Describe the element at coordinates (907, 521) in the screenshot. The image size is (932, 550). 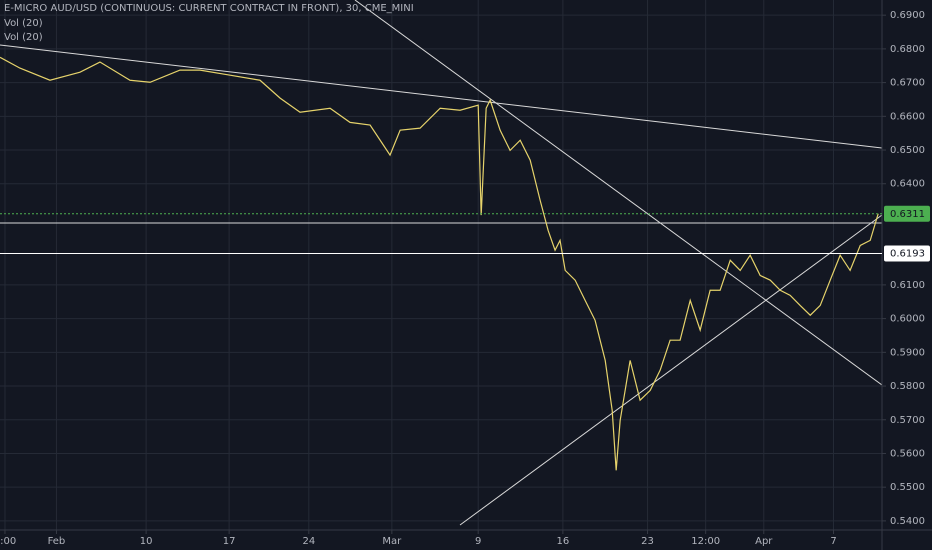
I see `y-tick-label: 0.5400` at that location.